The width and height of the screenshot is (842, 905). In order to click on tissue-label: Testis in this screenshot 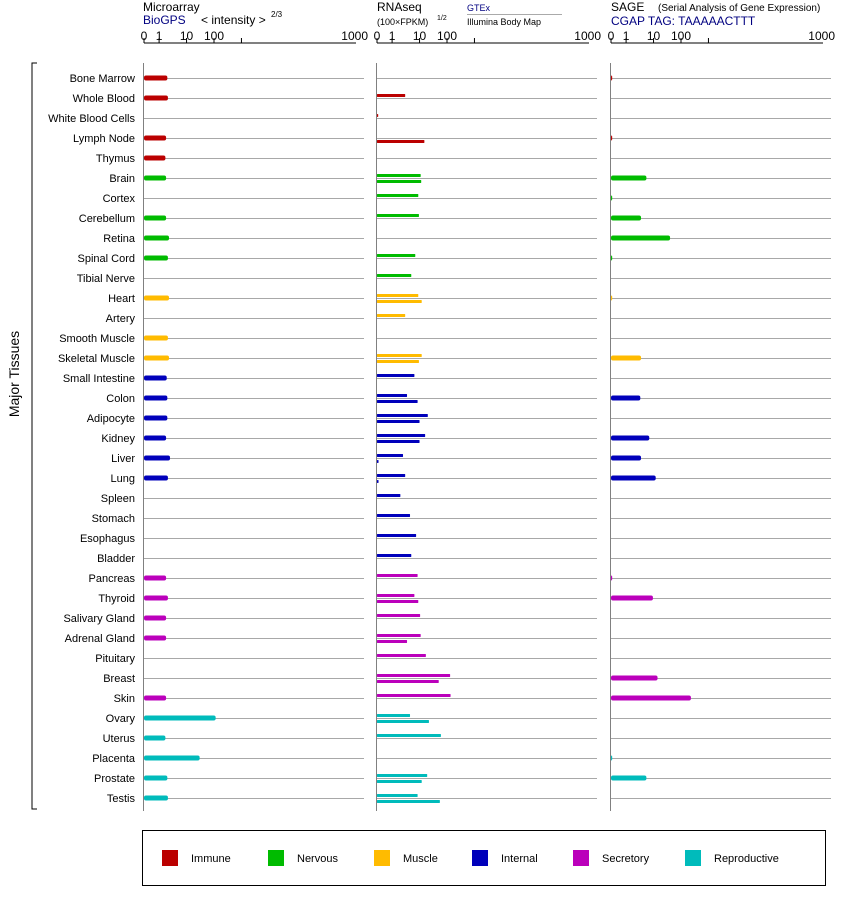, I will do `click(121, 799)`.